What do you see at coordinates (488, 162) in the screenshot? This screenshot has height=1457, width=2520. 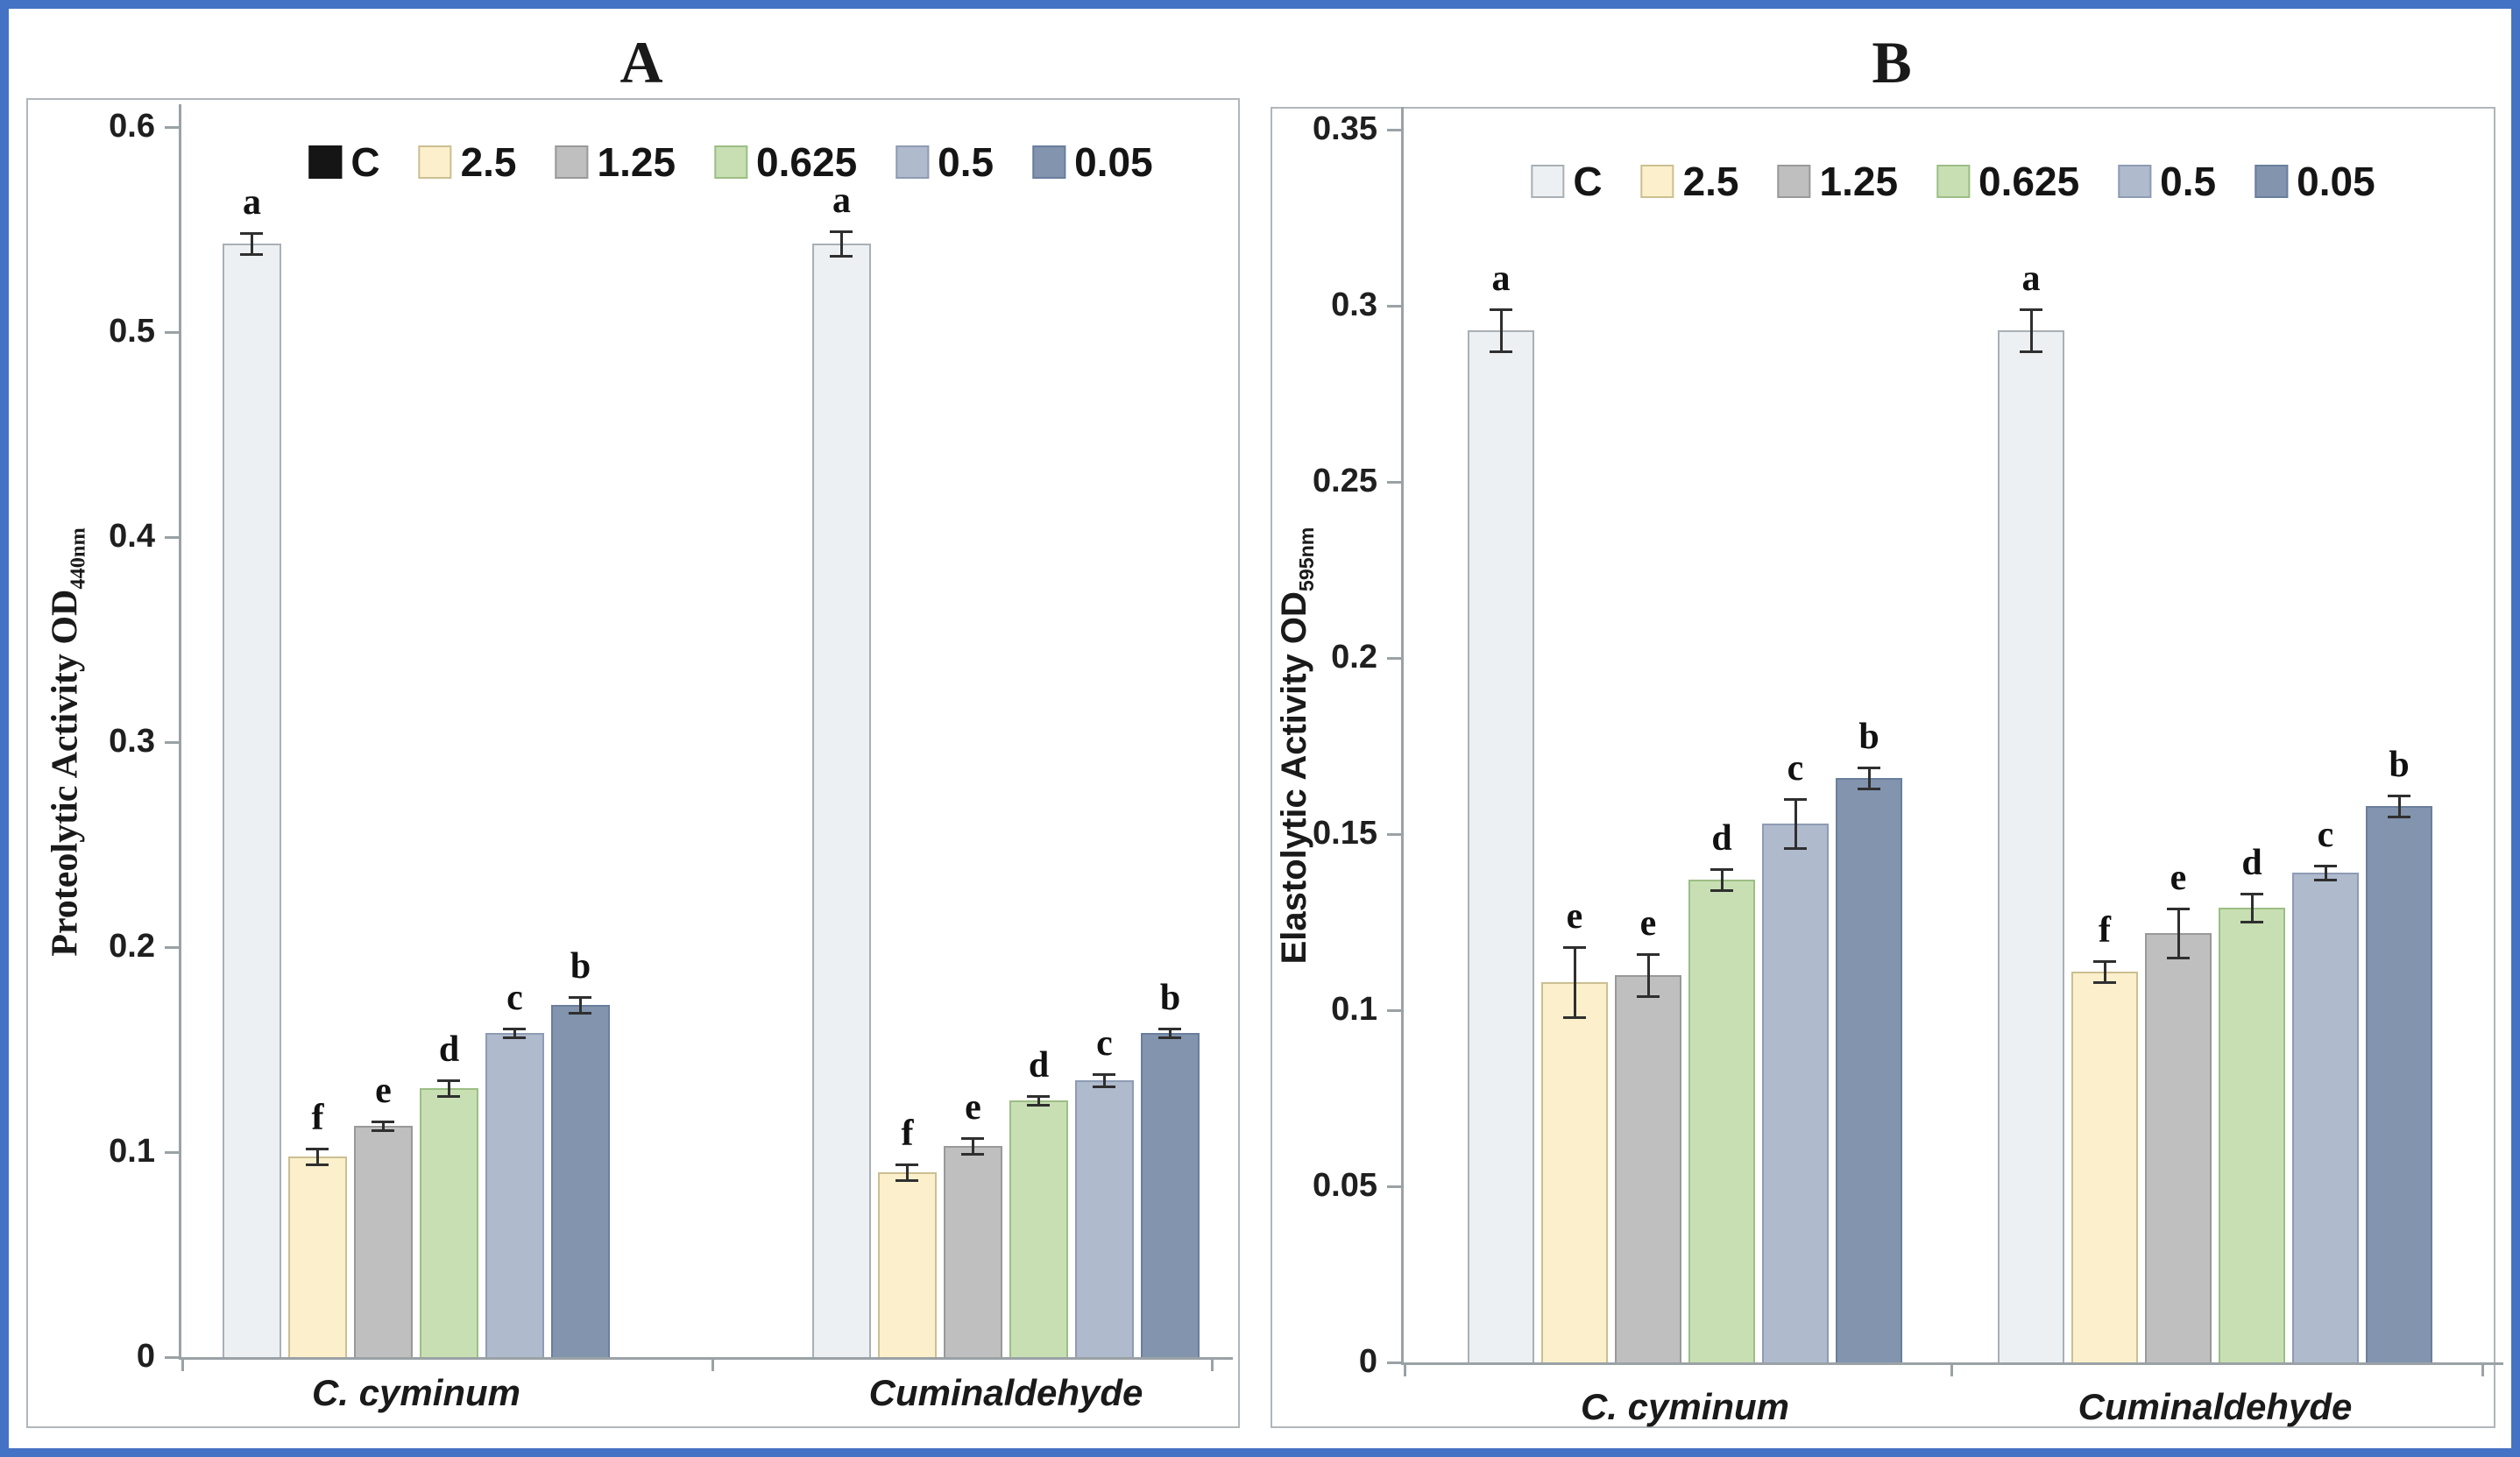 I see `legend-label: 2.5` at bounding box center [488, 162].